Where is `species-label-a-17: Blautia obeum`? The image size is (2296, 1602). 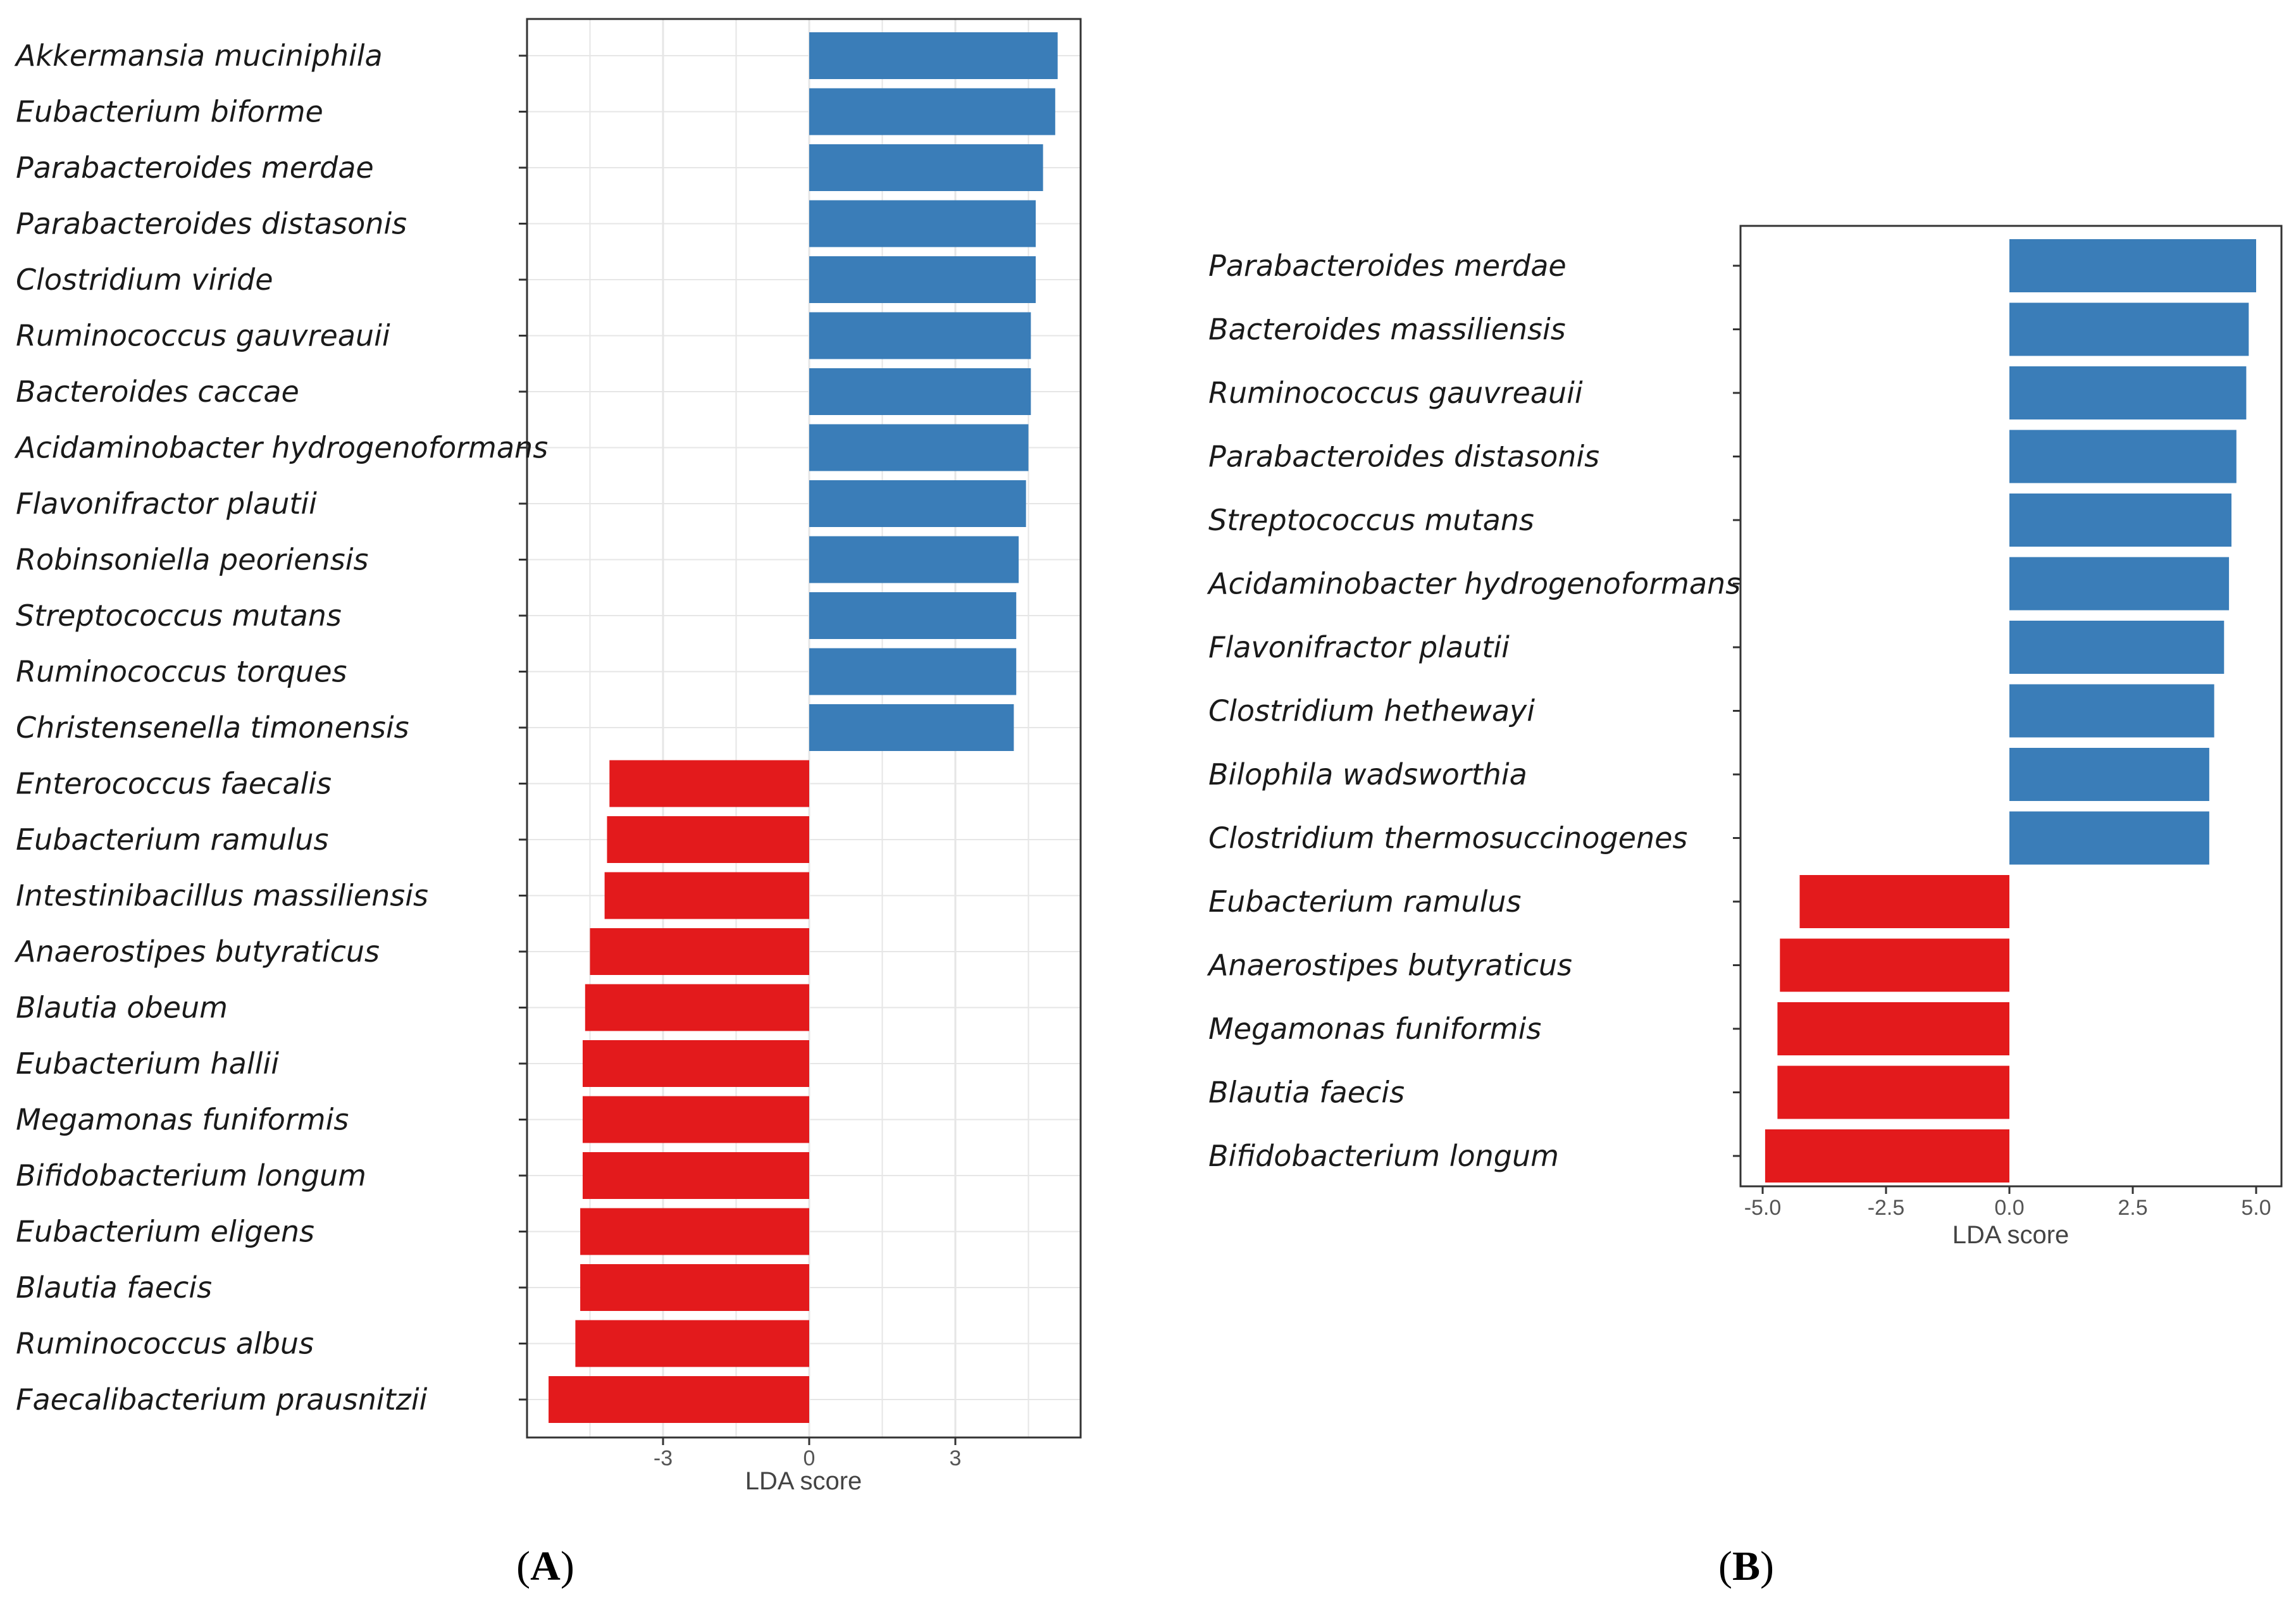 species-label-a-17: Blautia obeum is located at coordinates (122, 1008).